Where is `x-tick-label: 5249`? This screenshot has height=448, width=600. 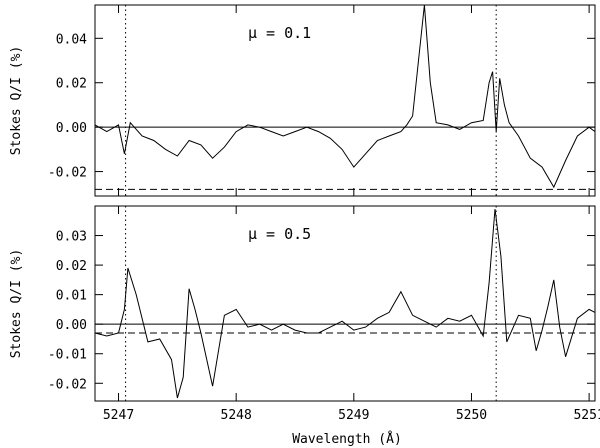 x-tick-label: 5249 is located at coordinates (353, 415).